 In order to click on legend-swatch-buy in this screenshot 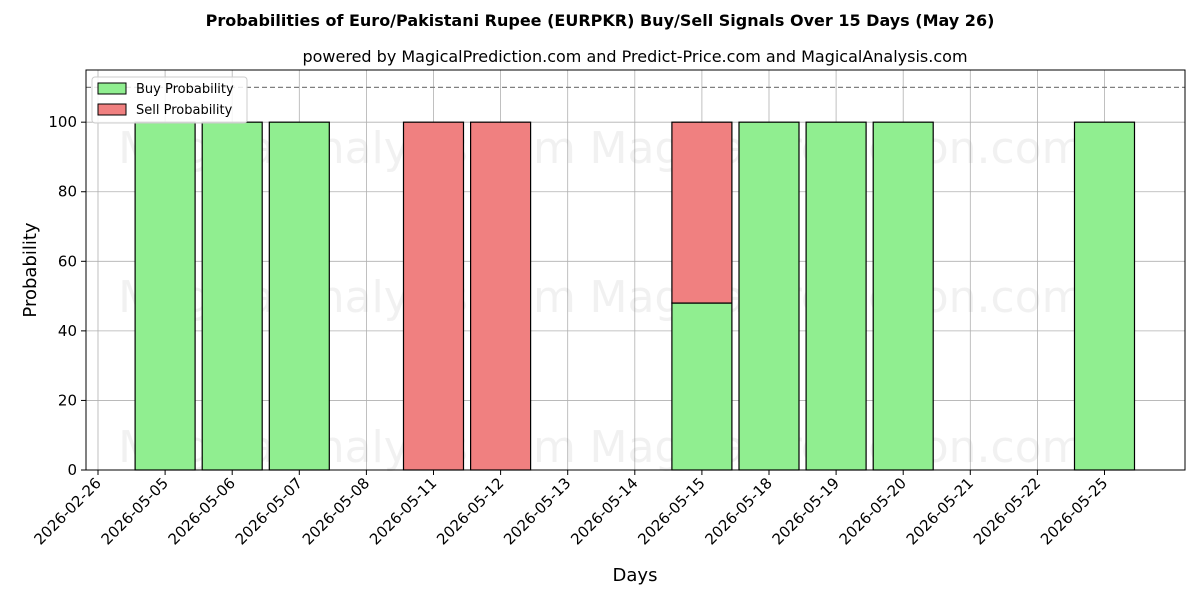, I will do `click(112, 88)`.